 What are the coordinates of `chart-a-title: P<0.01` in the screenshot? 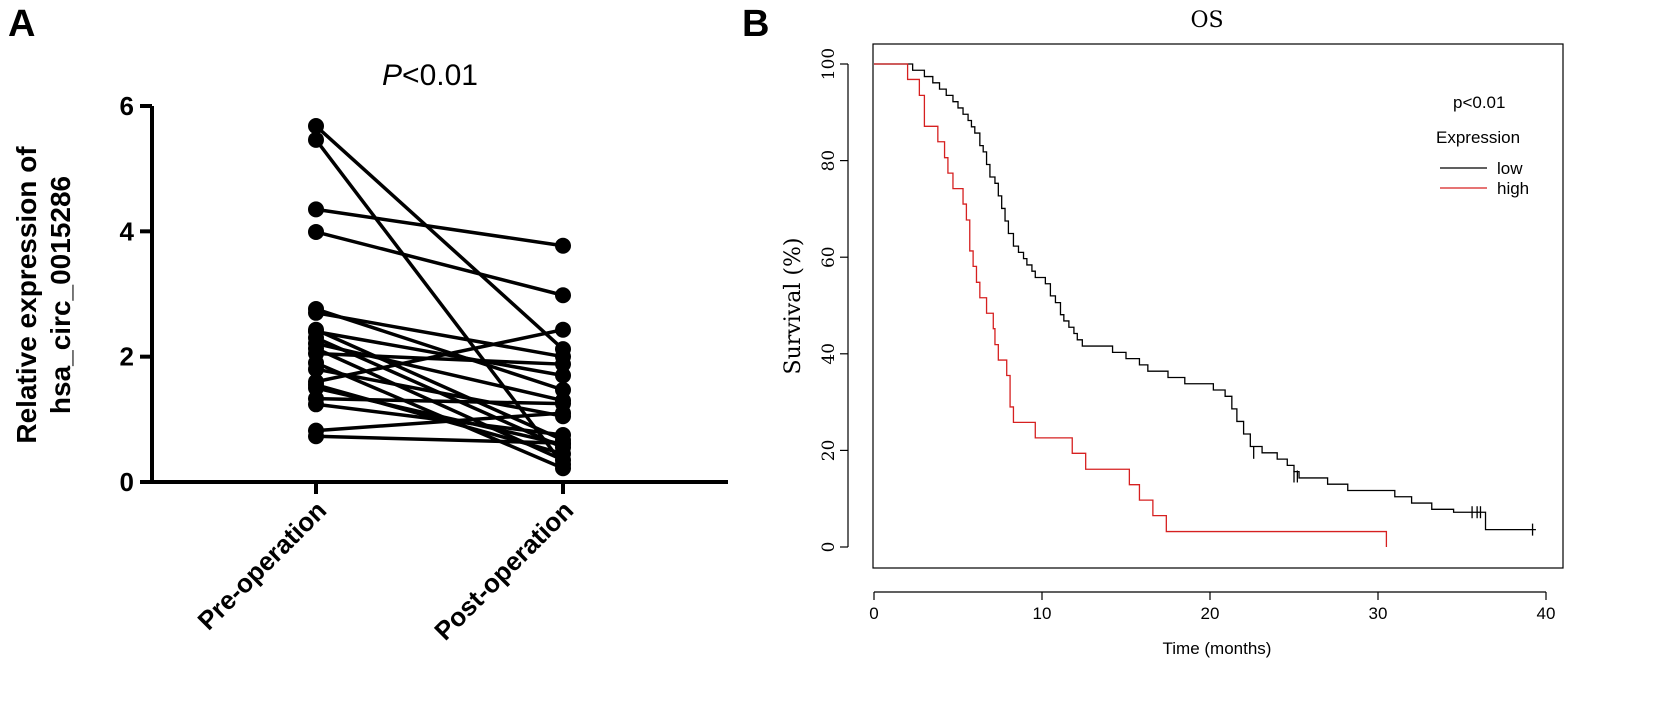 It's located at (430, 75).